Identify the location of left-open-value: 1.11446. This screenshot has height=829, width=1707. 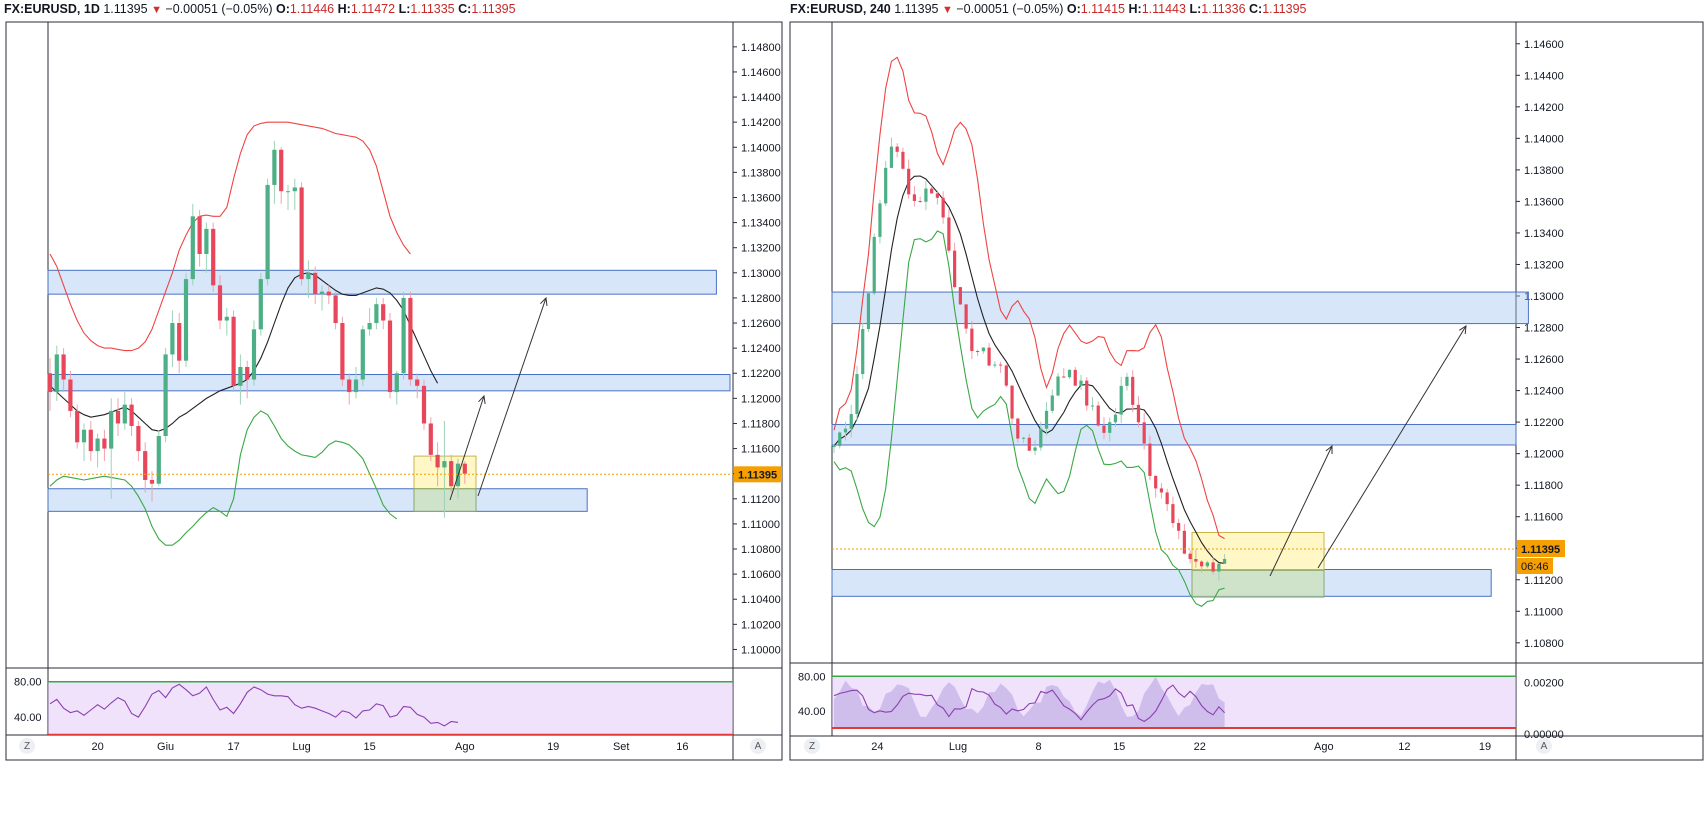
(312, 9).